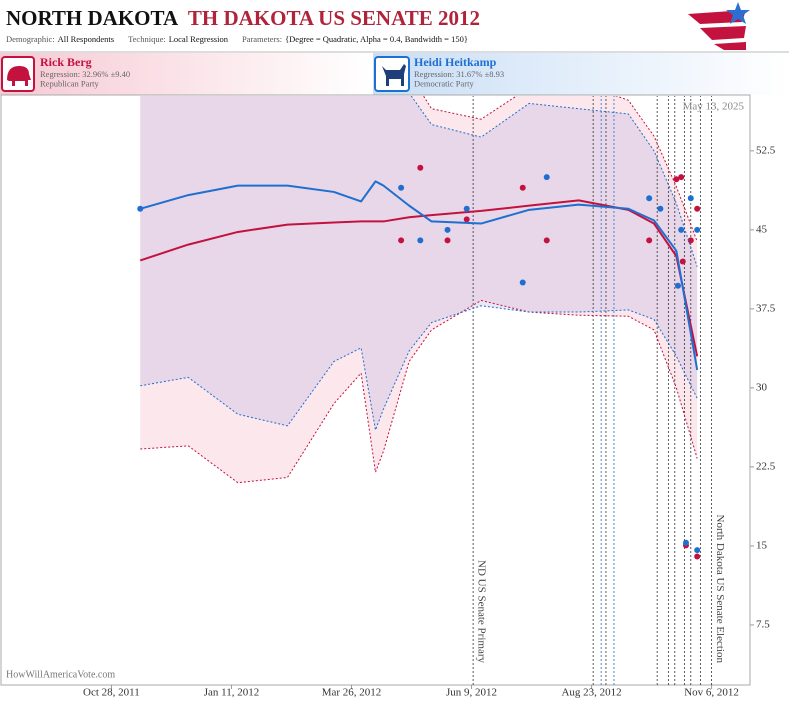 The height and width of the screenshot is (704, 789). Describe the element at coordinates (232, 693) in the screenshot. I see `x-tick-label: Jan 11, 2012` at that location.